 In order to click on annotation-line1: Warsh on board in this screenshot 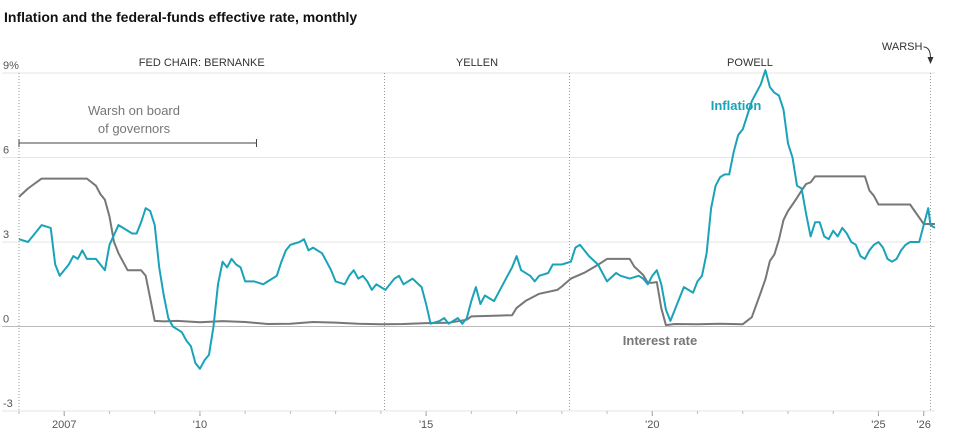, I will do `click(134, 110)`.